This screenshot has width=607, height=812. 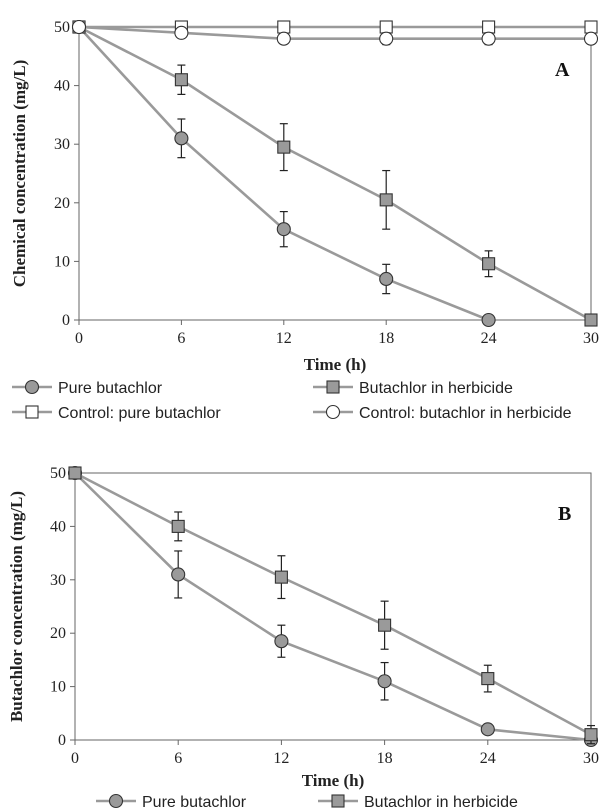 I want to click on legend: Pure butachlor Butachlor in herbicide, so click(x=307, y=802).